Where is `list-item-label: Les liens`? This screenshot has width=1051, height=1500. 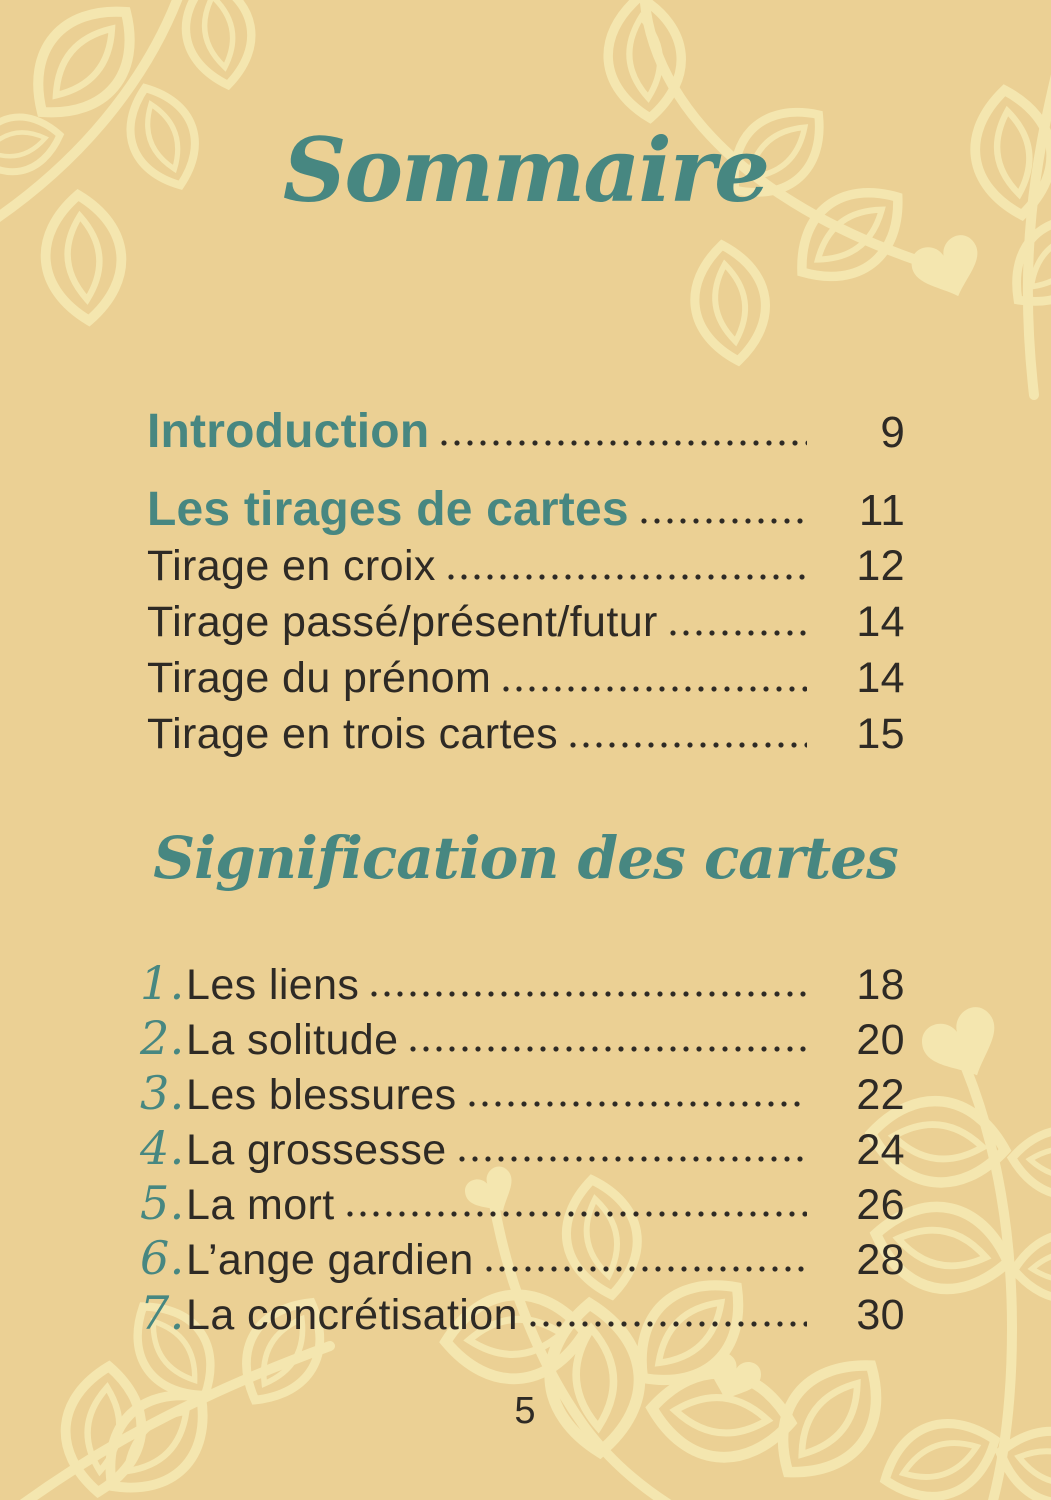
list-item-label: Les liens is located at coordinates (273, 985).